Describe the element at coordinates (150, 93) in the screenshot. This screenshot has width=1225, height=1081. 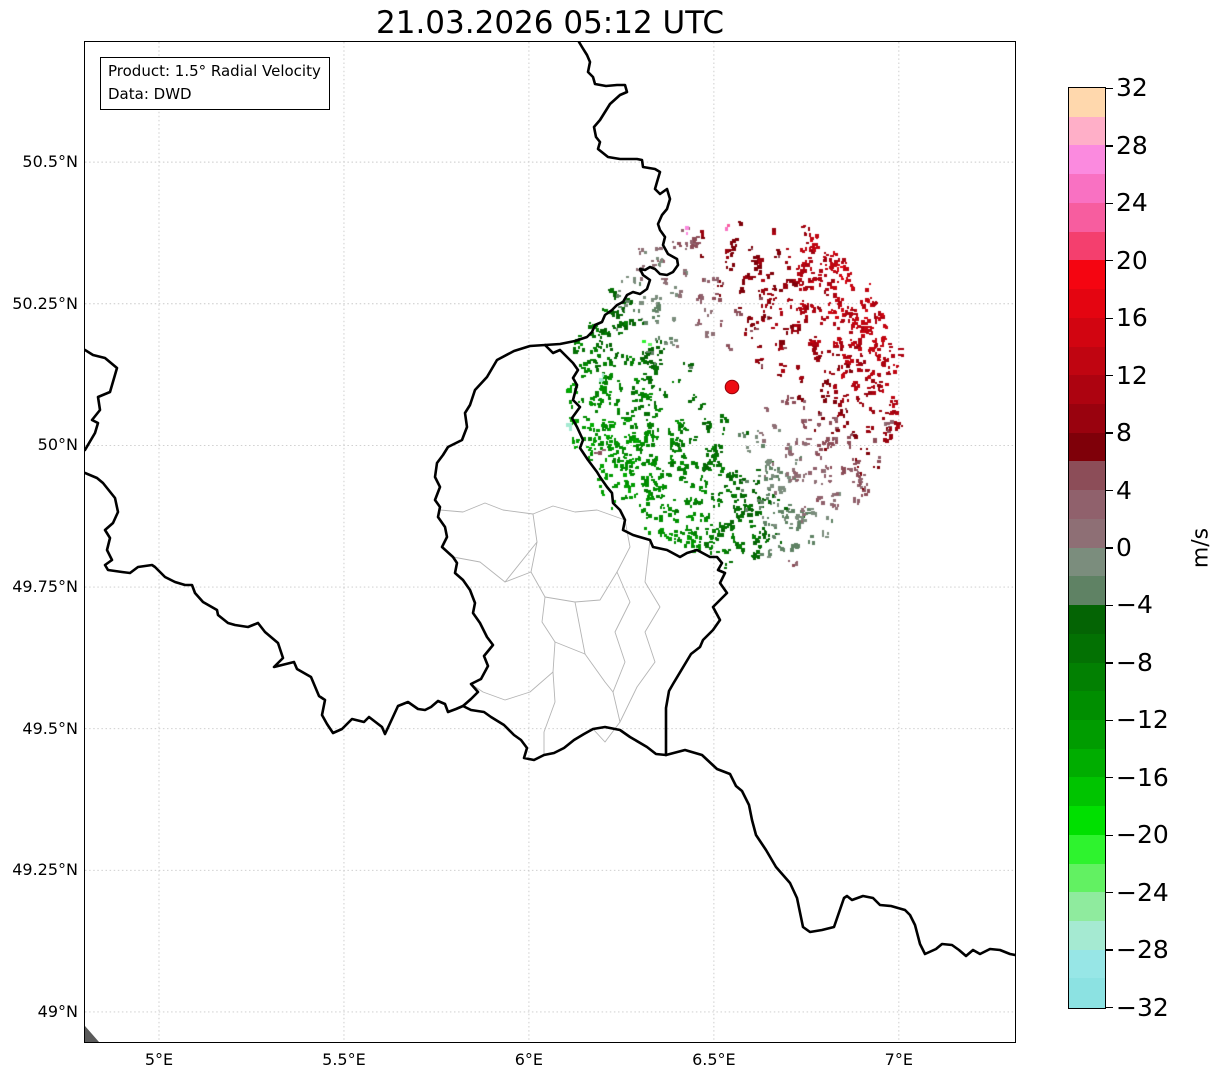
I see `info-data-line: Data: DWD` at that location.